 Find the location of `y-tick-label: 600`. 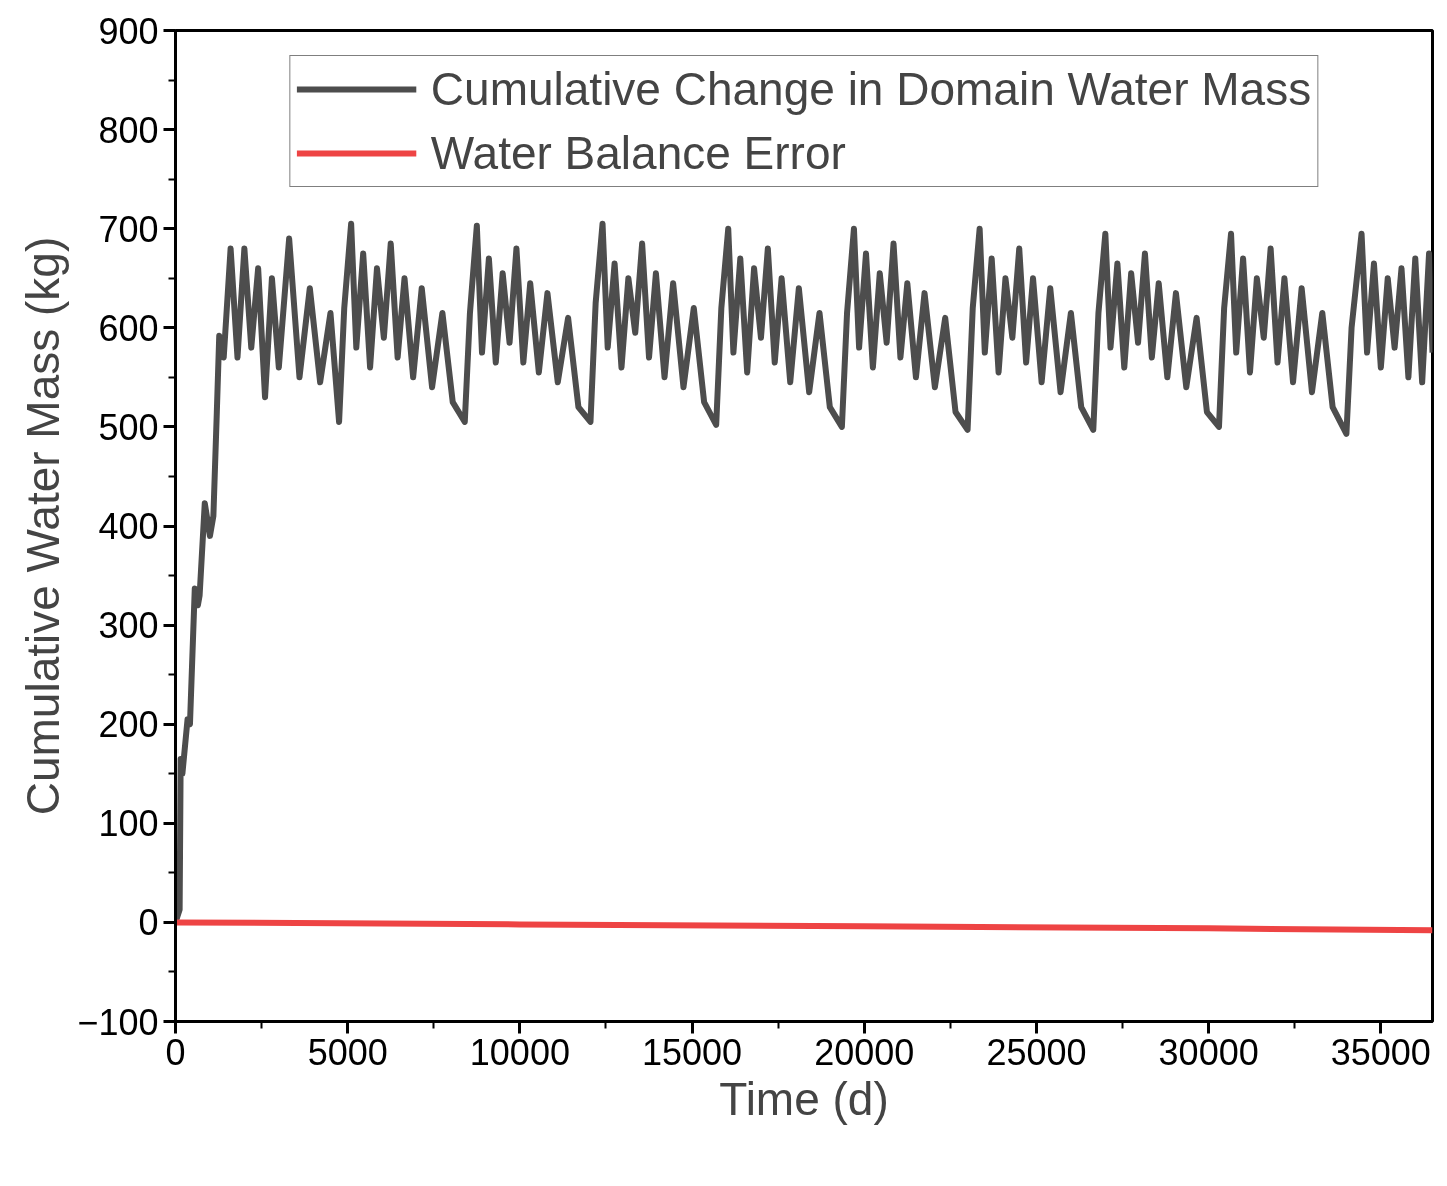

y-tick-label: 600 is located at coordinates (128, 328).